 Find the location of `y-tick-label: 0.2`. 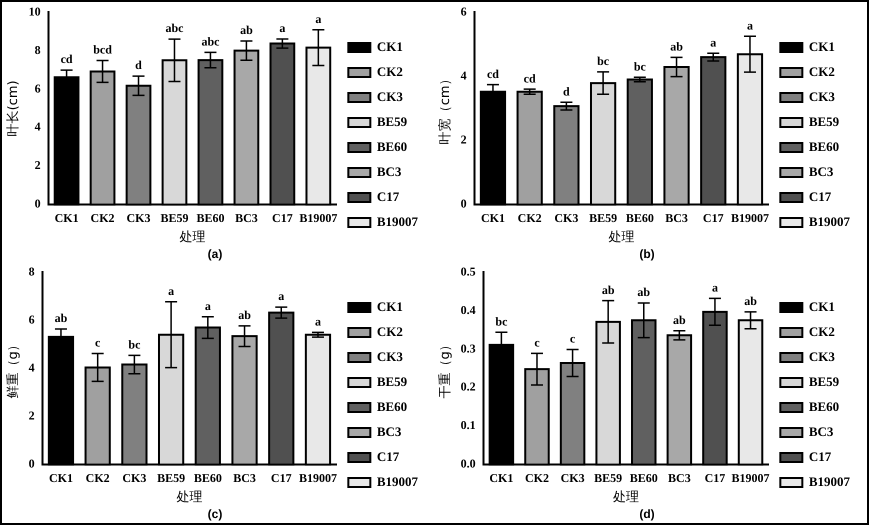

y-tick-label: 0.2 is located at coordinates (468, 387).